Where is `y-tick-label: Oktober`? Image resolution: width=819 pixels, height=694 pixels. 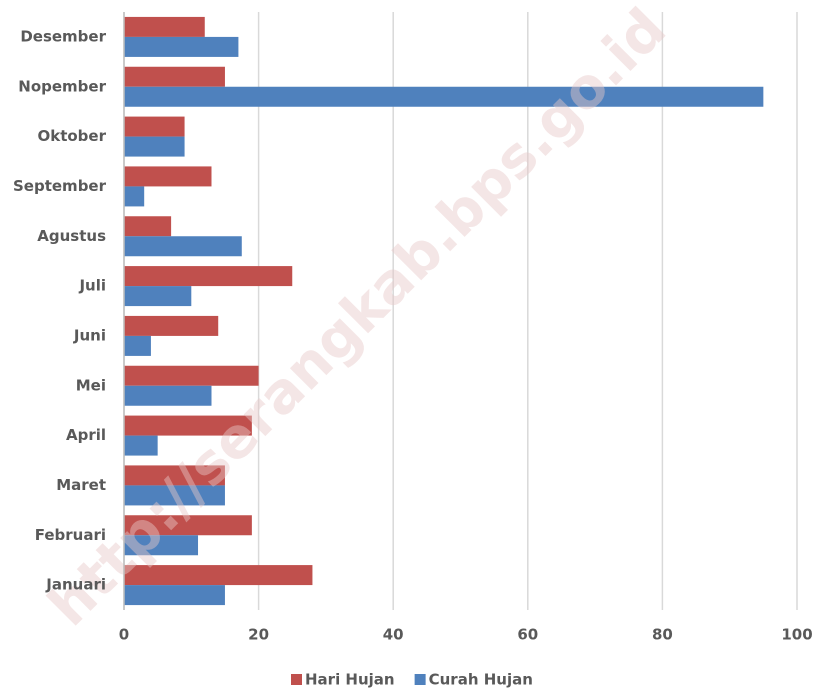
y-tick-label: Oktober is located at coordinates (71, 136).